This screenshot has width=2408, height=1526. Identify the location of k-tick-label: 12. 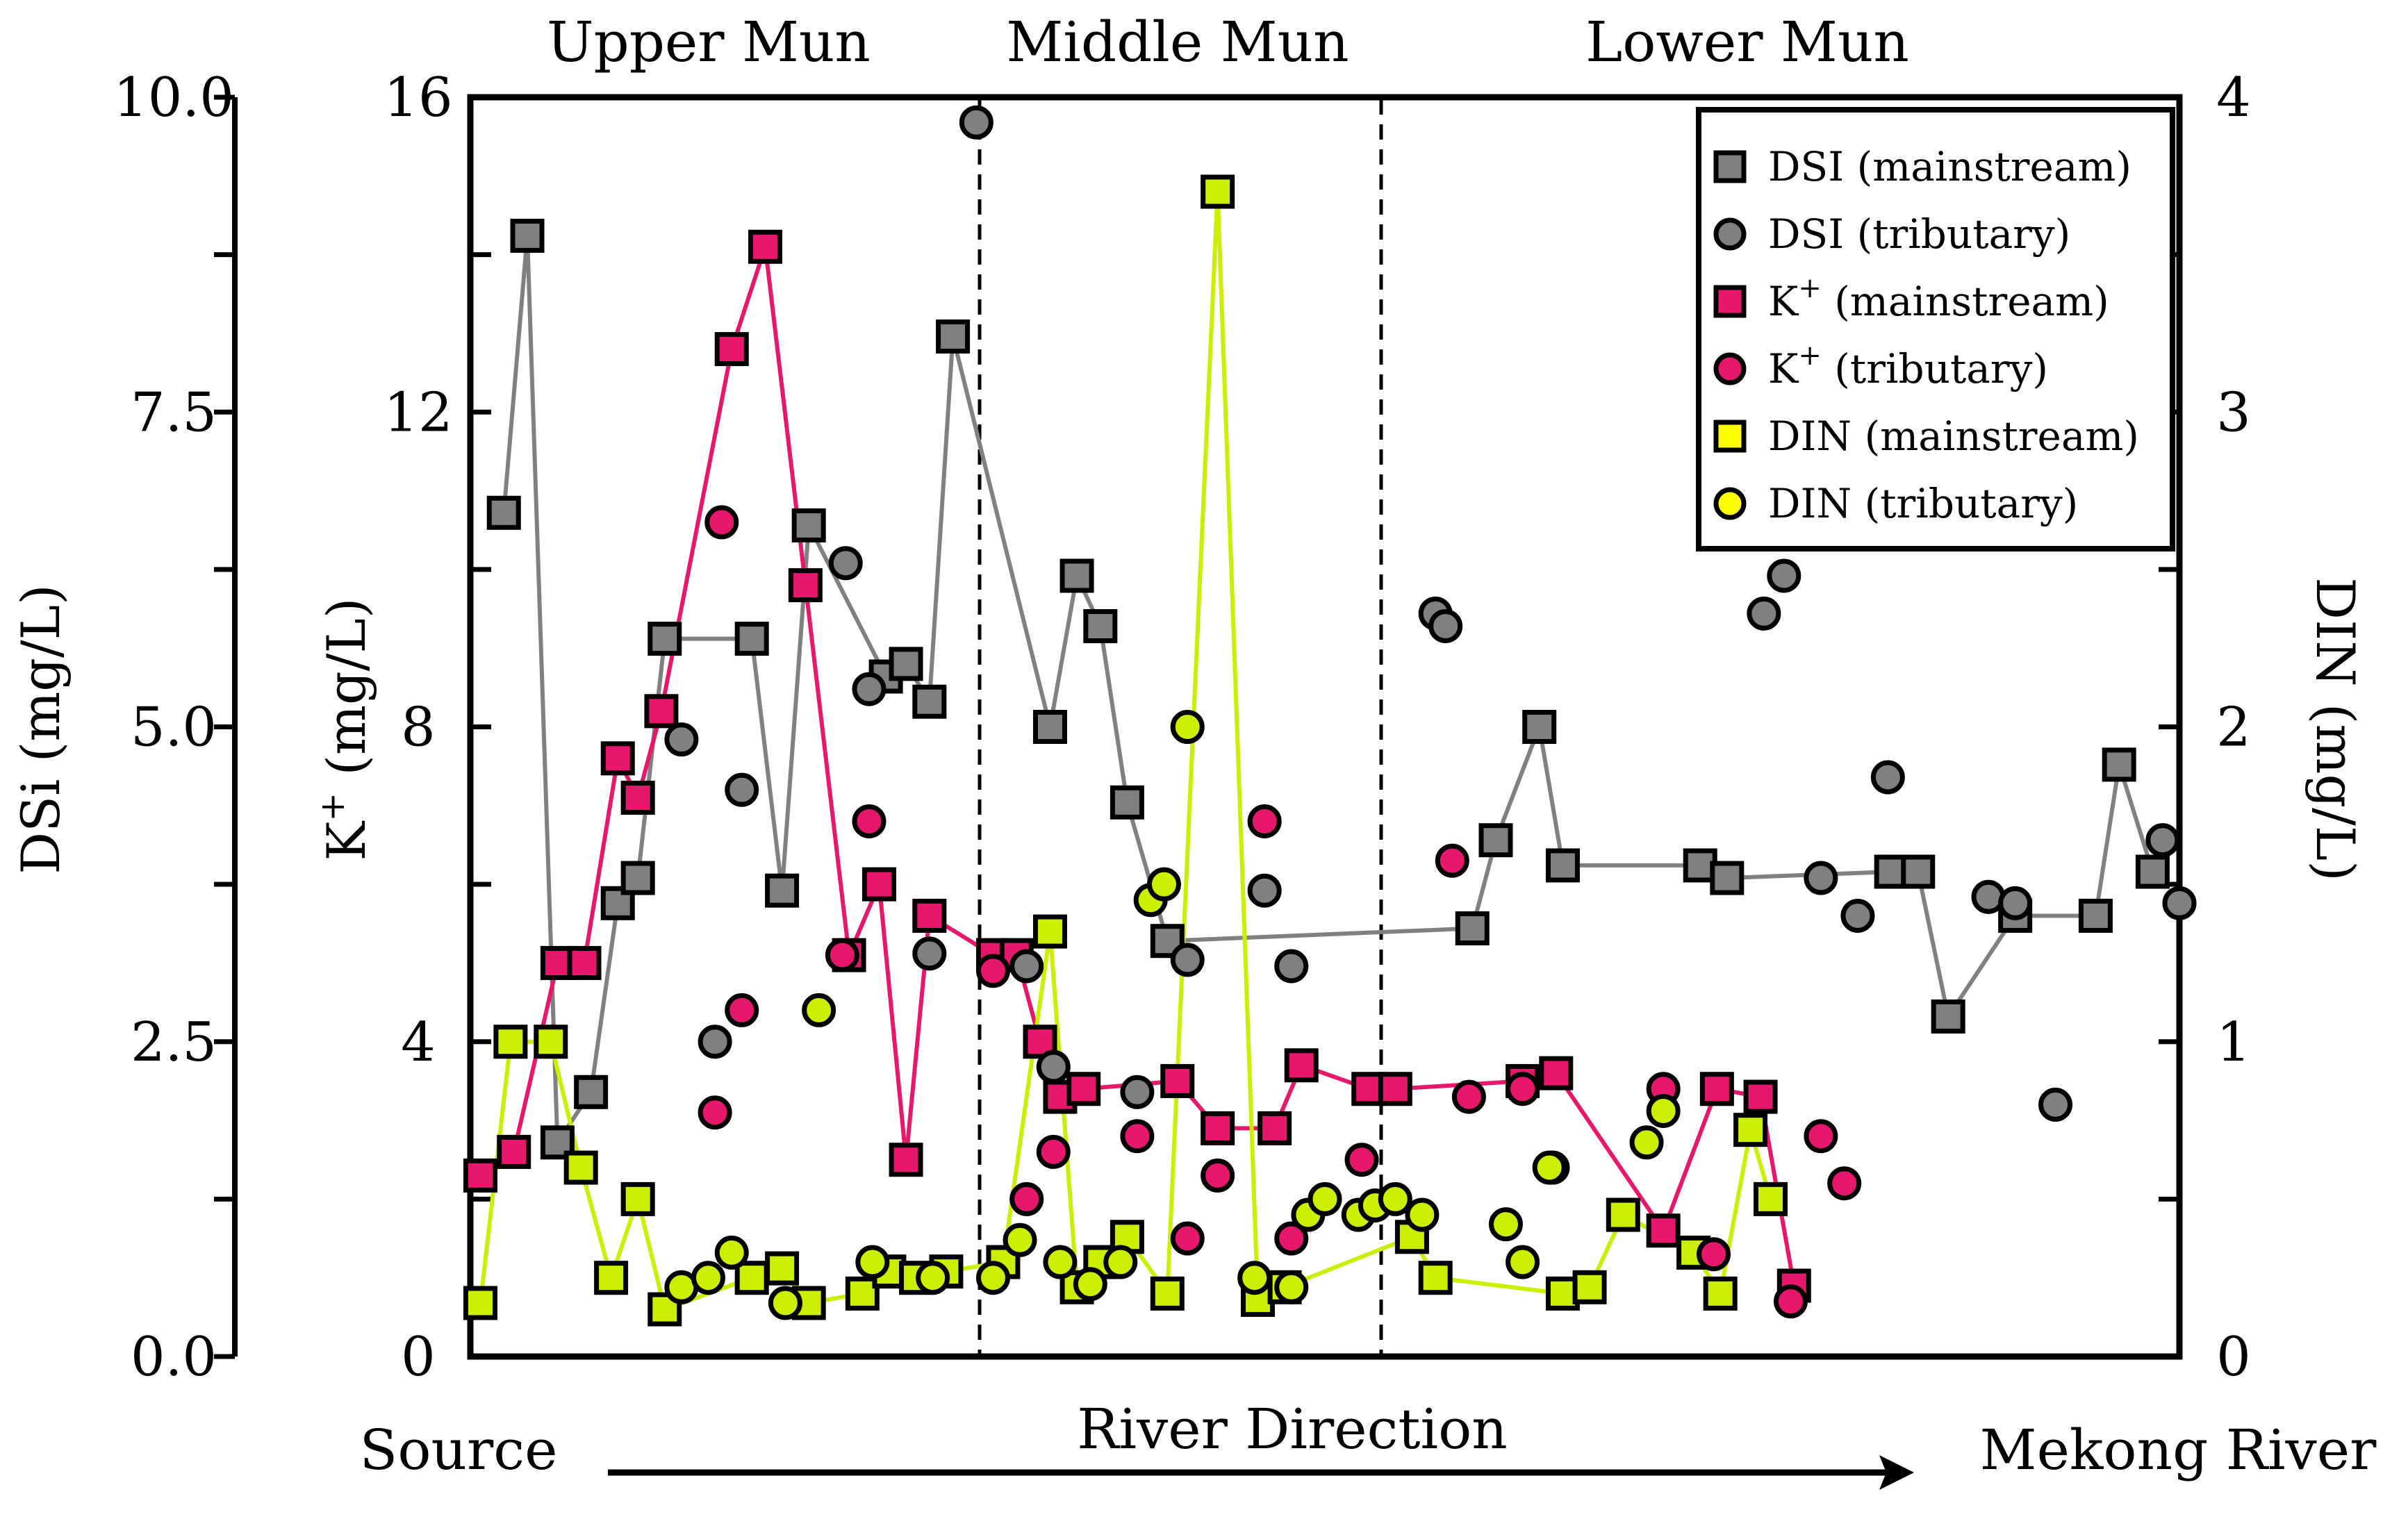
(418, 413).